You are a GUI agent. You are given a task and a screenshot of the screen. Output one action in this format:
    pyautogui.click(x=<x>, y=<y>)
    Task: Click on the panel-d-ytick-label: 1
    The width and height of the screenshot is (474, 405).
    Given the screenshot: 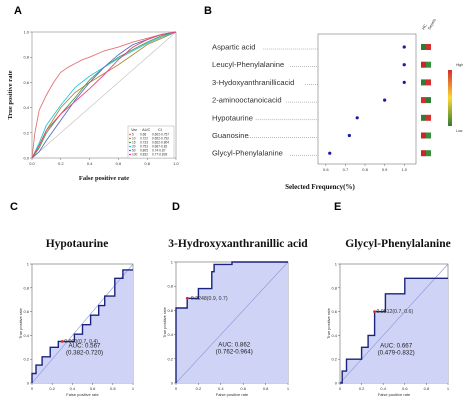 What is the action you would take?
    pyautogui.click(x=172, y=262)
    